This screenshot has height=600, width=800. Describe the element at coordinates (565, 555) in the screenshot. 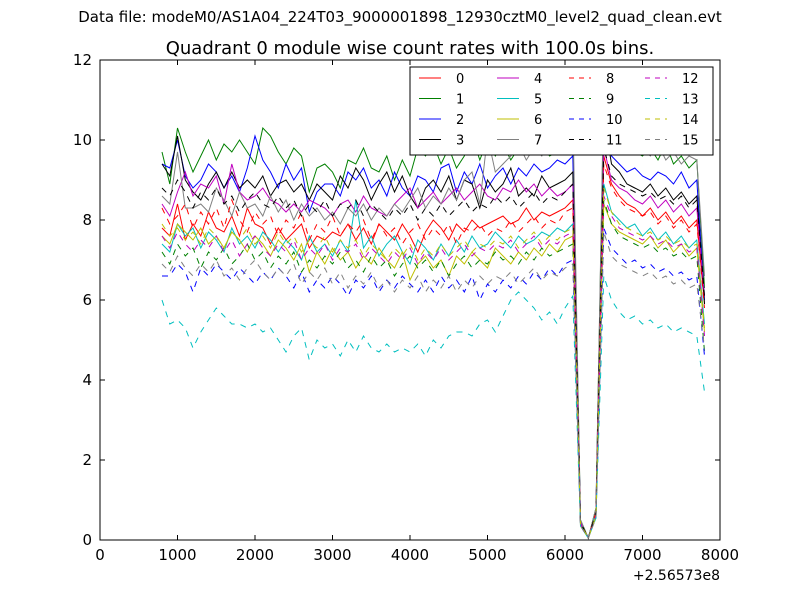

I see `x-tick-label: 6000` at that location.